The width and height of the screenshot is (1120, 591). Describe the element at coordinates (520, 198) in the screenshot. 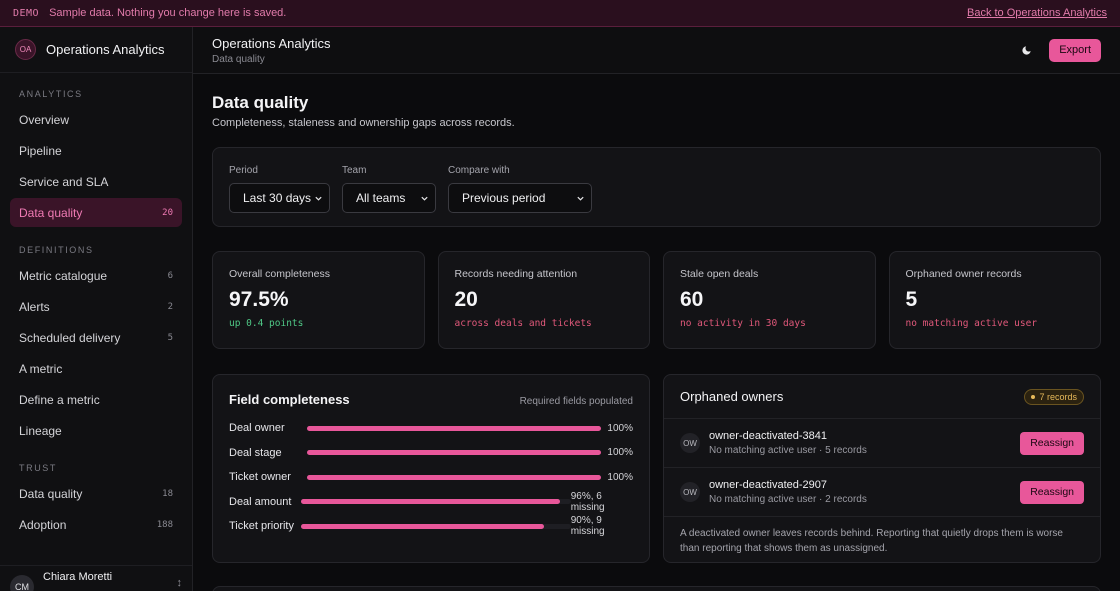

I see `compare-select: Previous period` at that location.